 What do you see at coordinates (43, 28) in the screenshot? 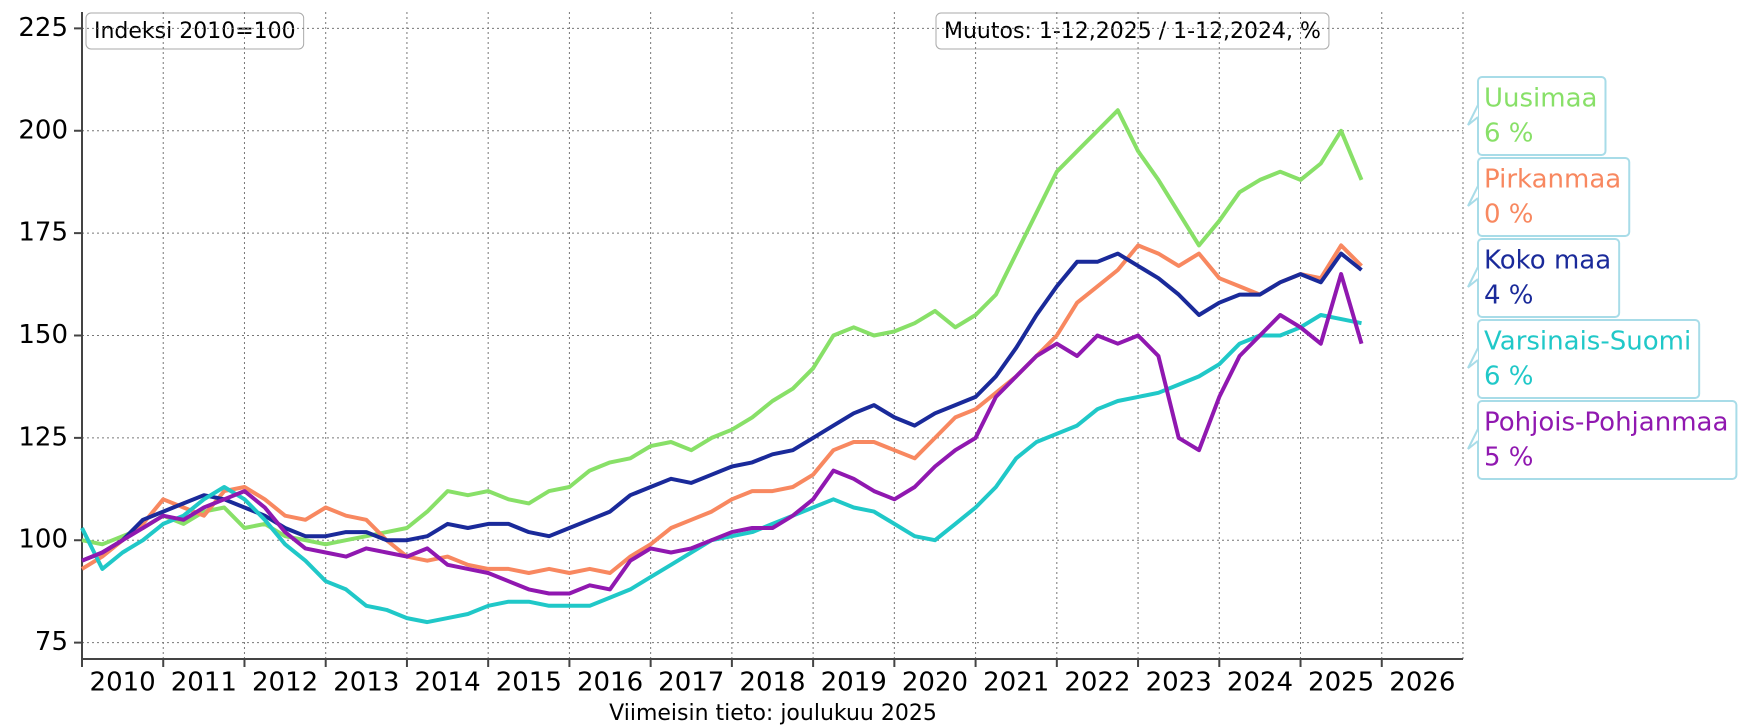
I see `y-tick-label: 225` at bounding box center [43, 28].